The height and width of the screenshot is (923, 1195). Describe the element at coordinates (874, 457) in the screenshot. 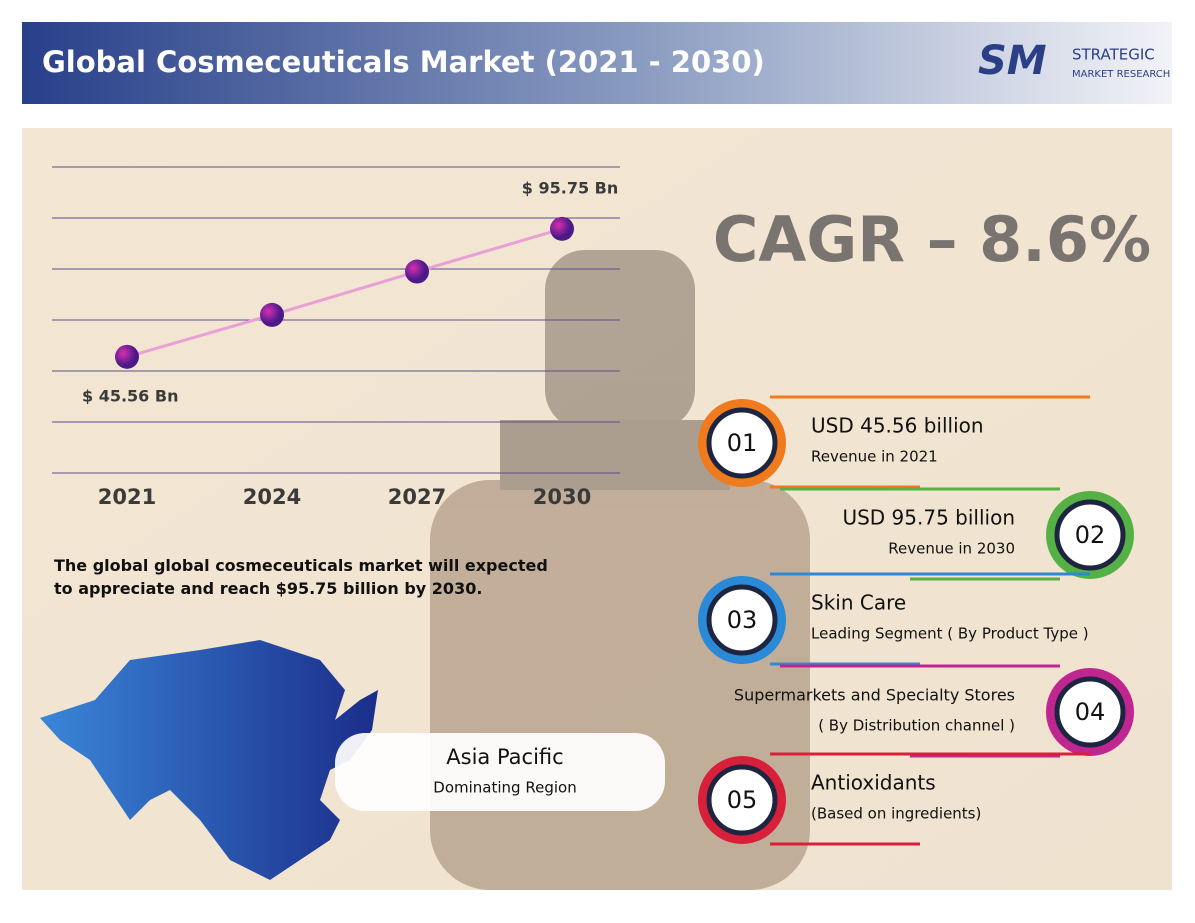

I see `item-subtitle: Revenue in 2021` at that location.